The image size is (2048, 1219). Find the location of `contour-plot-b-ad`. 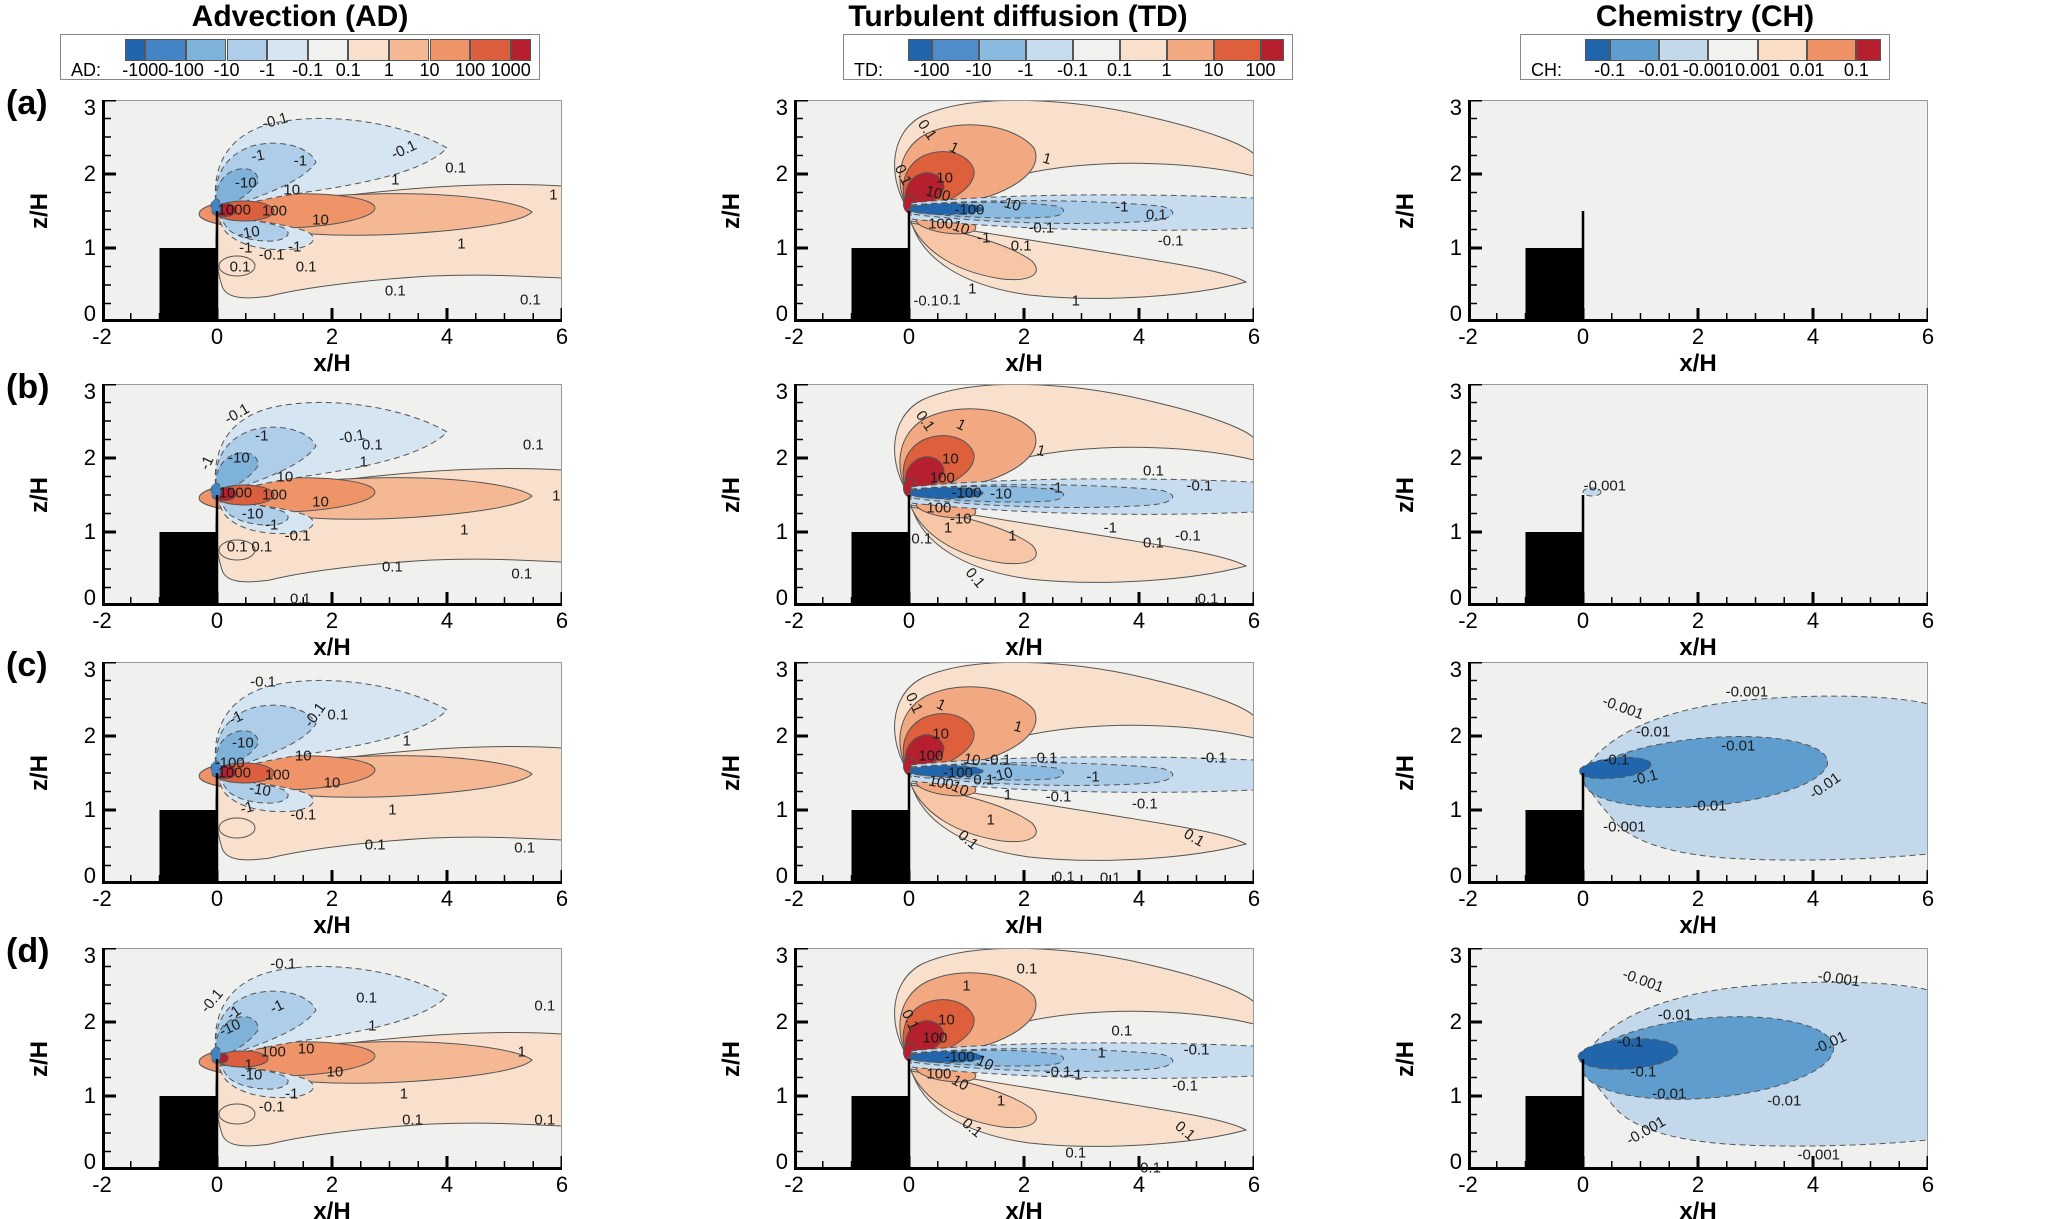

contour-plot-b-ad is located at coordinates (332, 495).